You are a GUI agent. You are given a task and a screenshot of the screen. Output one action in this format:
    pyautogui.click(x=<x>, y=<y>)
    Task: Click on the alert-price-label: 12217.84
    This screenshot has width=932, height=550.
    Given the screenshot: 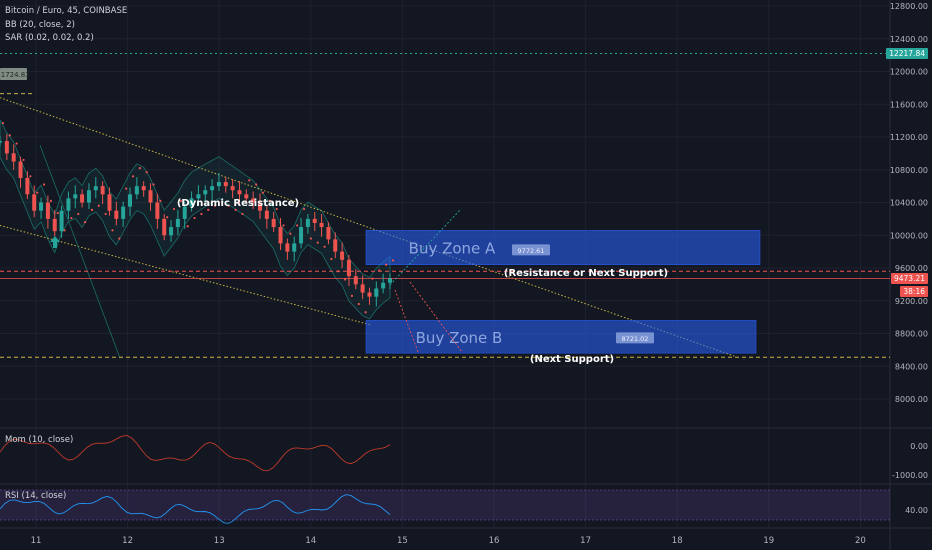 What is the action you would take?
    pyautogui.click(x=907, y=53)
    